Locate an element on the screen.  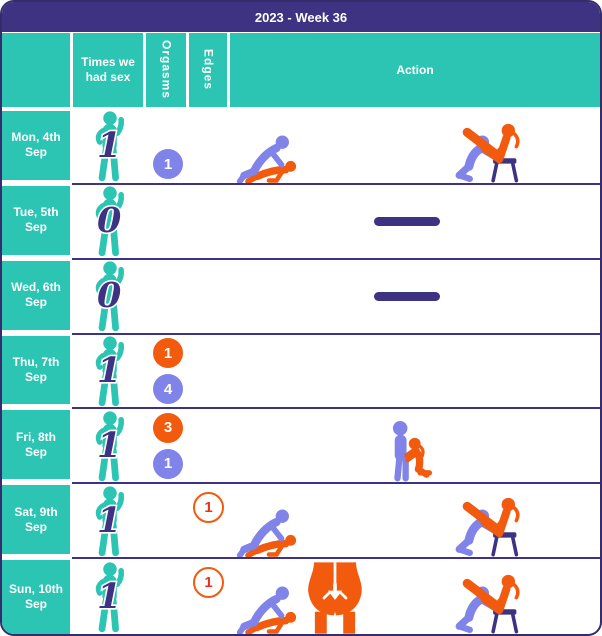
rear-view-icon is located at coordinates (335, 598).